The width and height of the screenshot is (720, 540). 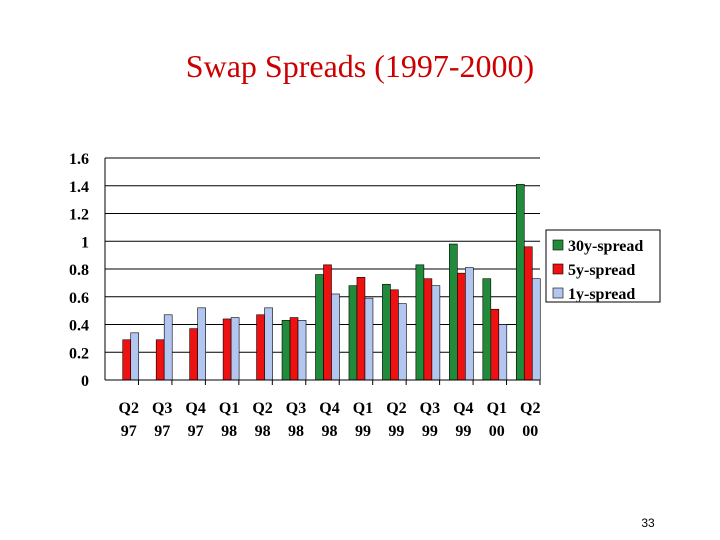 I want to click on chart-title: Swap Spreads (1997-2000), so click(x=360, y=66).